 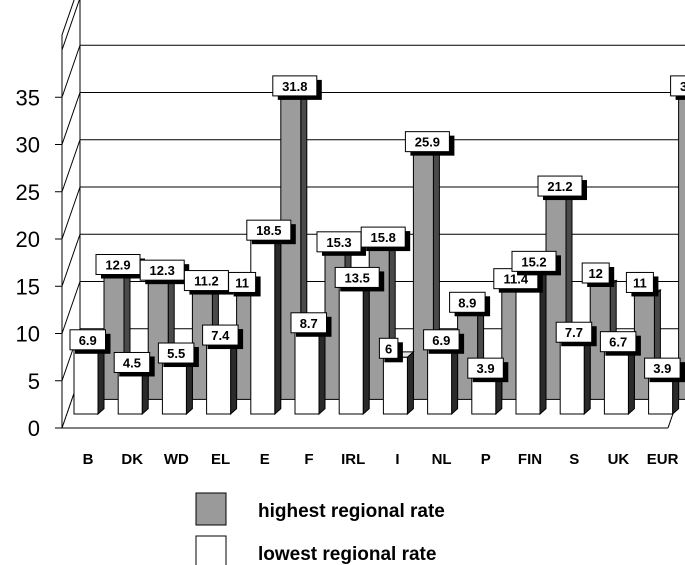 I want to click on svg-text: 15.3, so click(x=338, y=242).